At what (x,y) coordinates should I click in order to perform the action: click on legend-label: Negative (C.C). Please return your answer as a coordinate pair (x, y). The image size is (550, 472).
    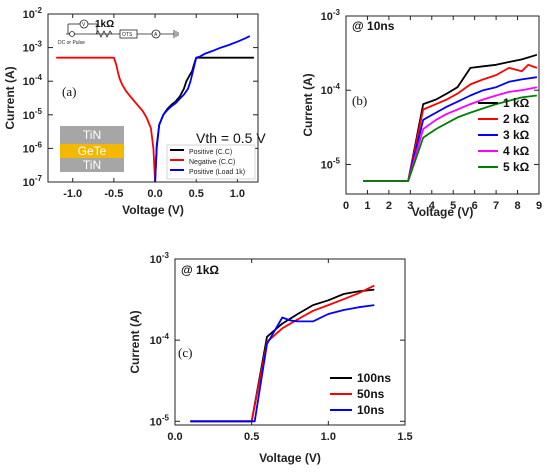
    Looking at the image, I should click on (212, 162).